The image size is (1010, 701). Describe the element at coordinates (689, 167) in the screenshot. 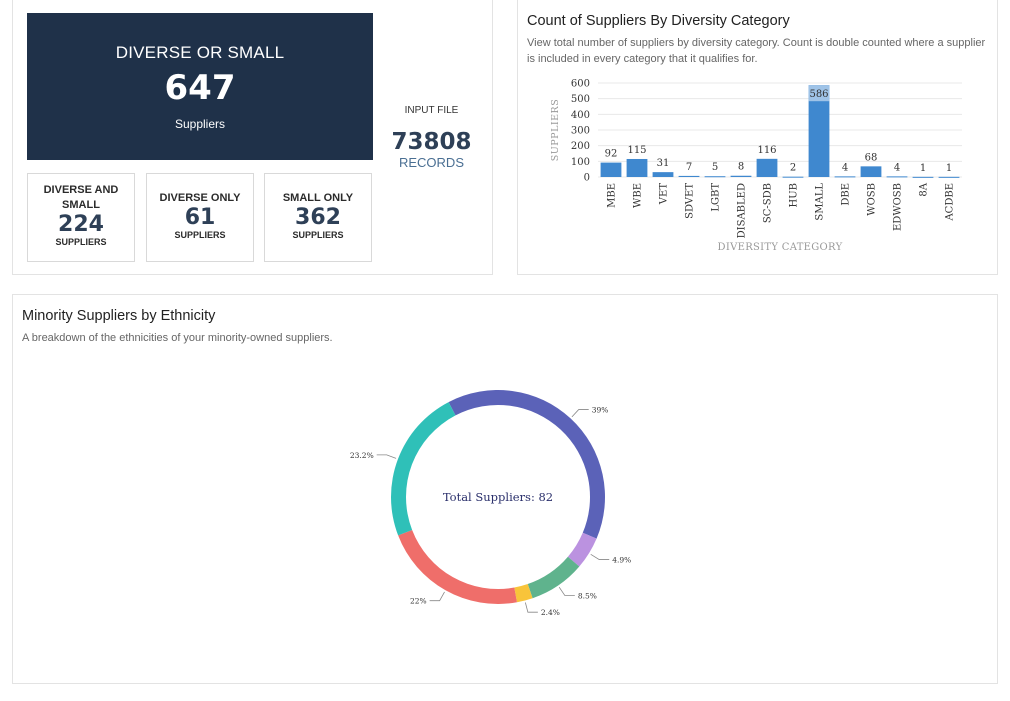

I see `bar-value-label: 7` at that location.